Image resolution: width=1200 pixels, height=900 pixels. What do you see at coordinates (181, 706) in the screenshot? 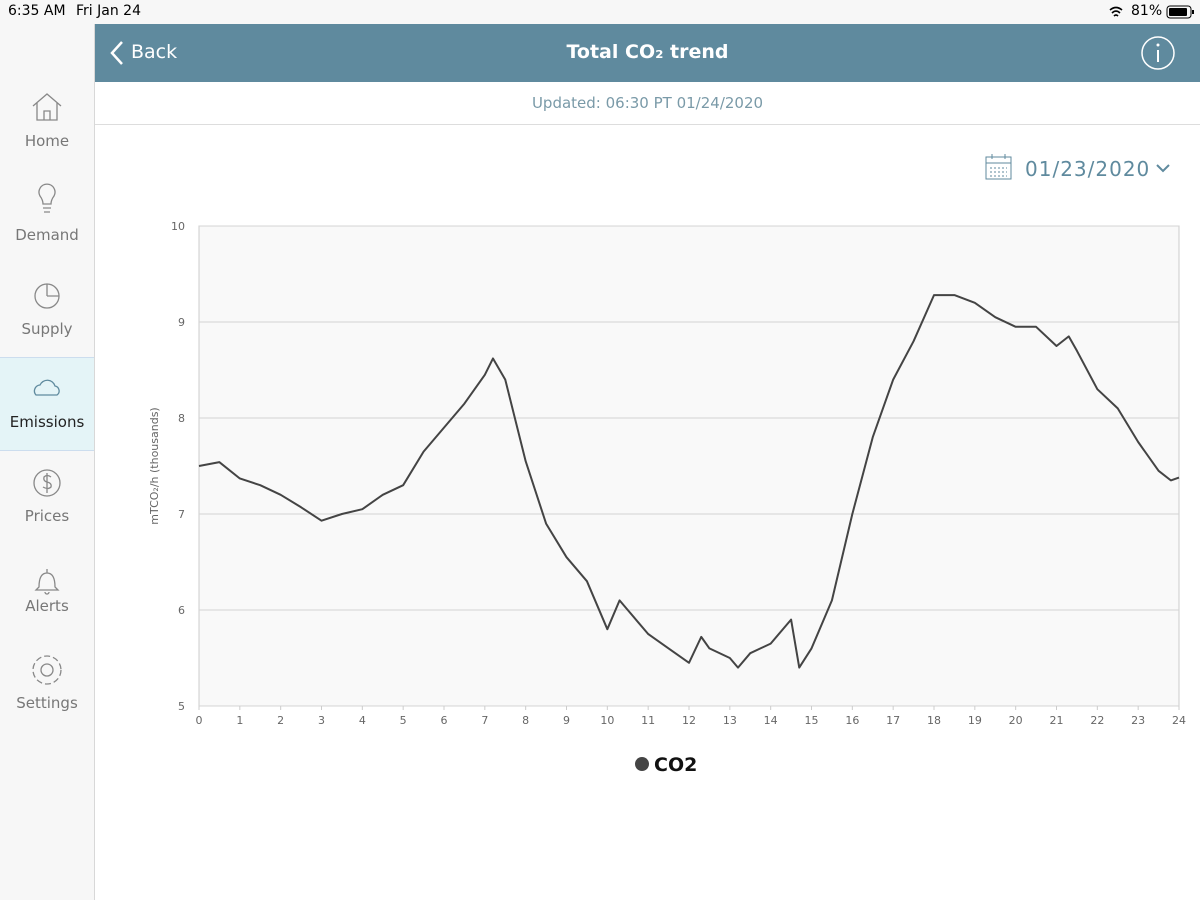
I see `y-tick-label: 5` at bounding box center [181, 706].